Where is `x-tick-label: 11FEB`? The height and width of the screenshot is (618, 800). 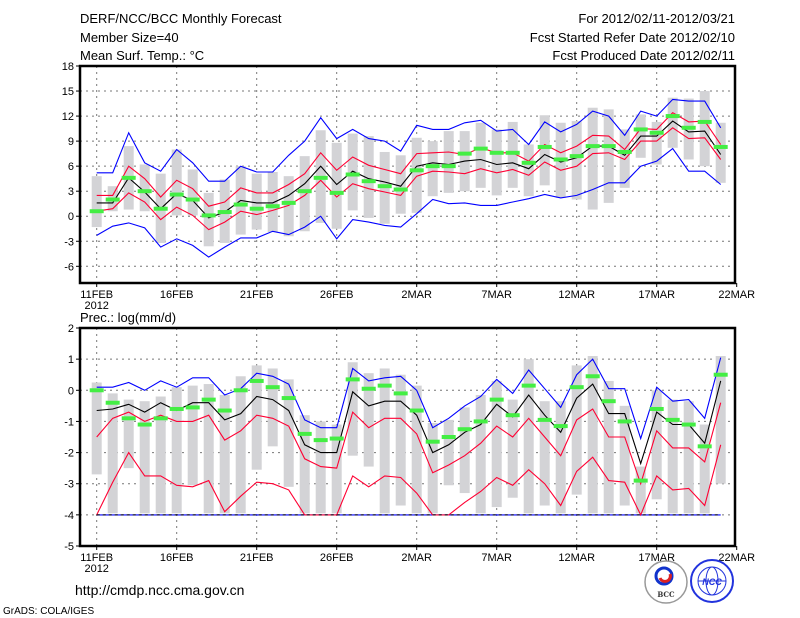 x-tick-label: 11FEB is located at coordinates (96, 558).